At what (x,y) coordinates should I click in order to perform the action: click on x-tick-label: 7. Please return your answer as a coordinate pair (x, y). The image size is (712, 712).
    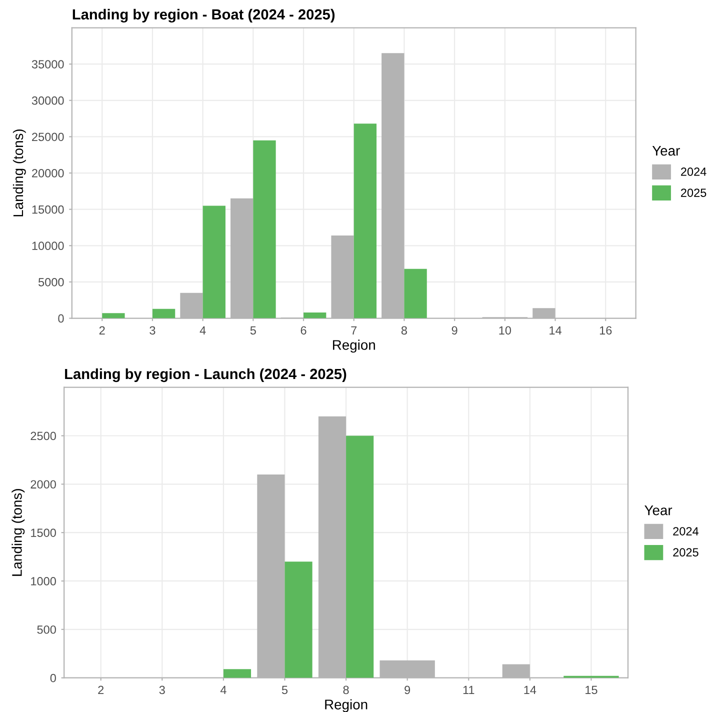
    Looking at the image, I should click on (354, 330).